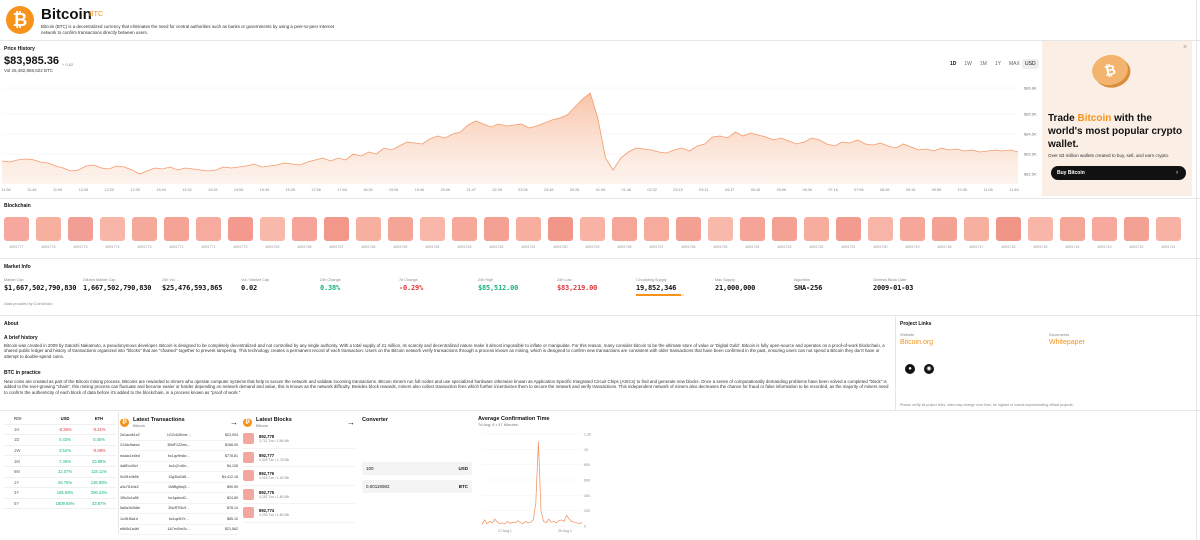 This screenshot has height=540, width=1200. Describe the element at coordinates (316, 190) in the screenshot. I see `x-tick-label: 17:06` at that location.